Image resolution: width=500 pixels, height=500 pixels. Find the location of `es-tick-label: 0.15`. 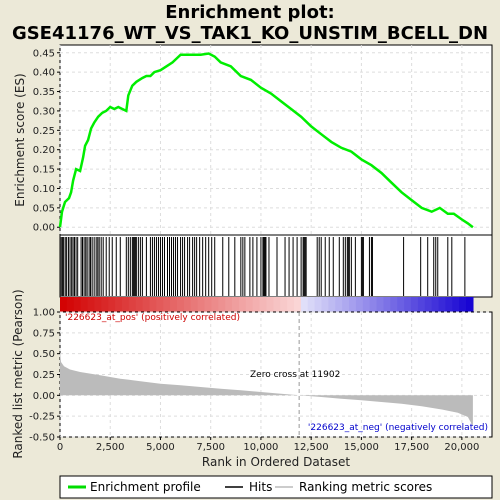

es-tick-label: 0.15 is located at coordinates (44, 170).